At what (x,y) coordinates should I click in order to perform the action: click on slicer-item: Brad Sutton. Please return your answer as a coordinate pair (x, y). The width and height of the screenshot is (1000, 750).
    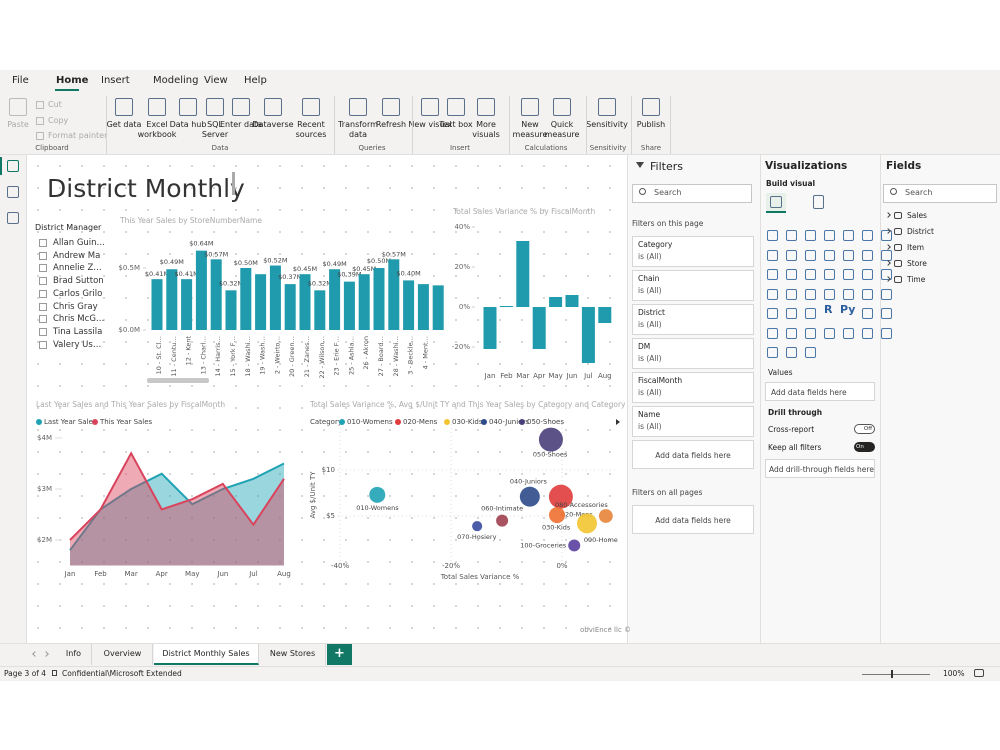
    Looking at the image, I should click on (78, 281).